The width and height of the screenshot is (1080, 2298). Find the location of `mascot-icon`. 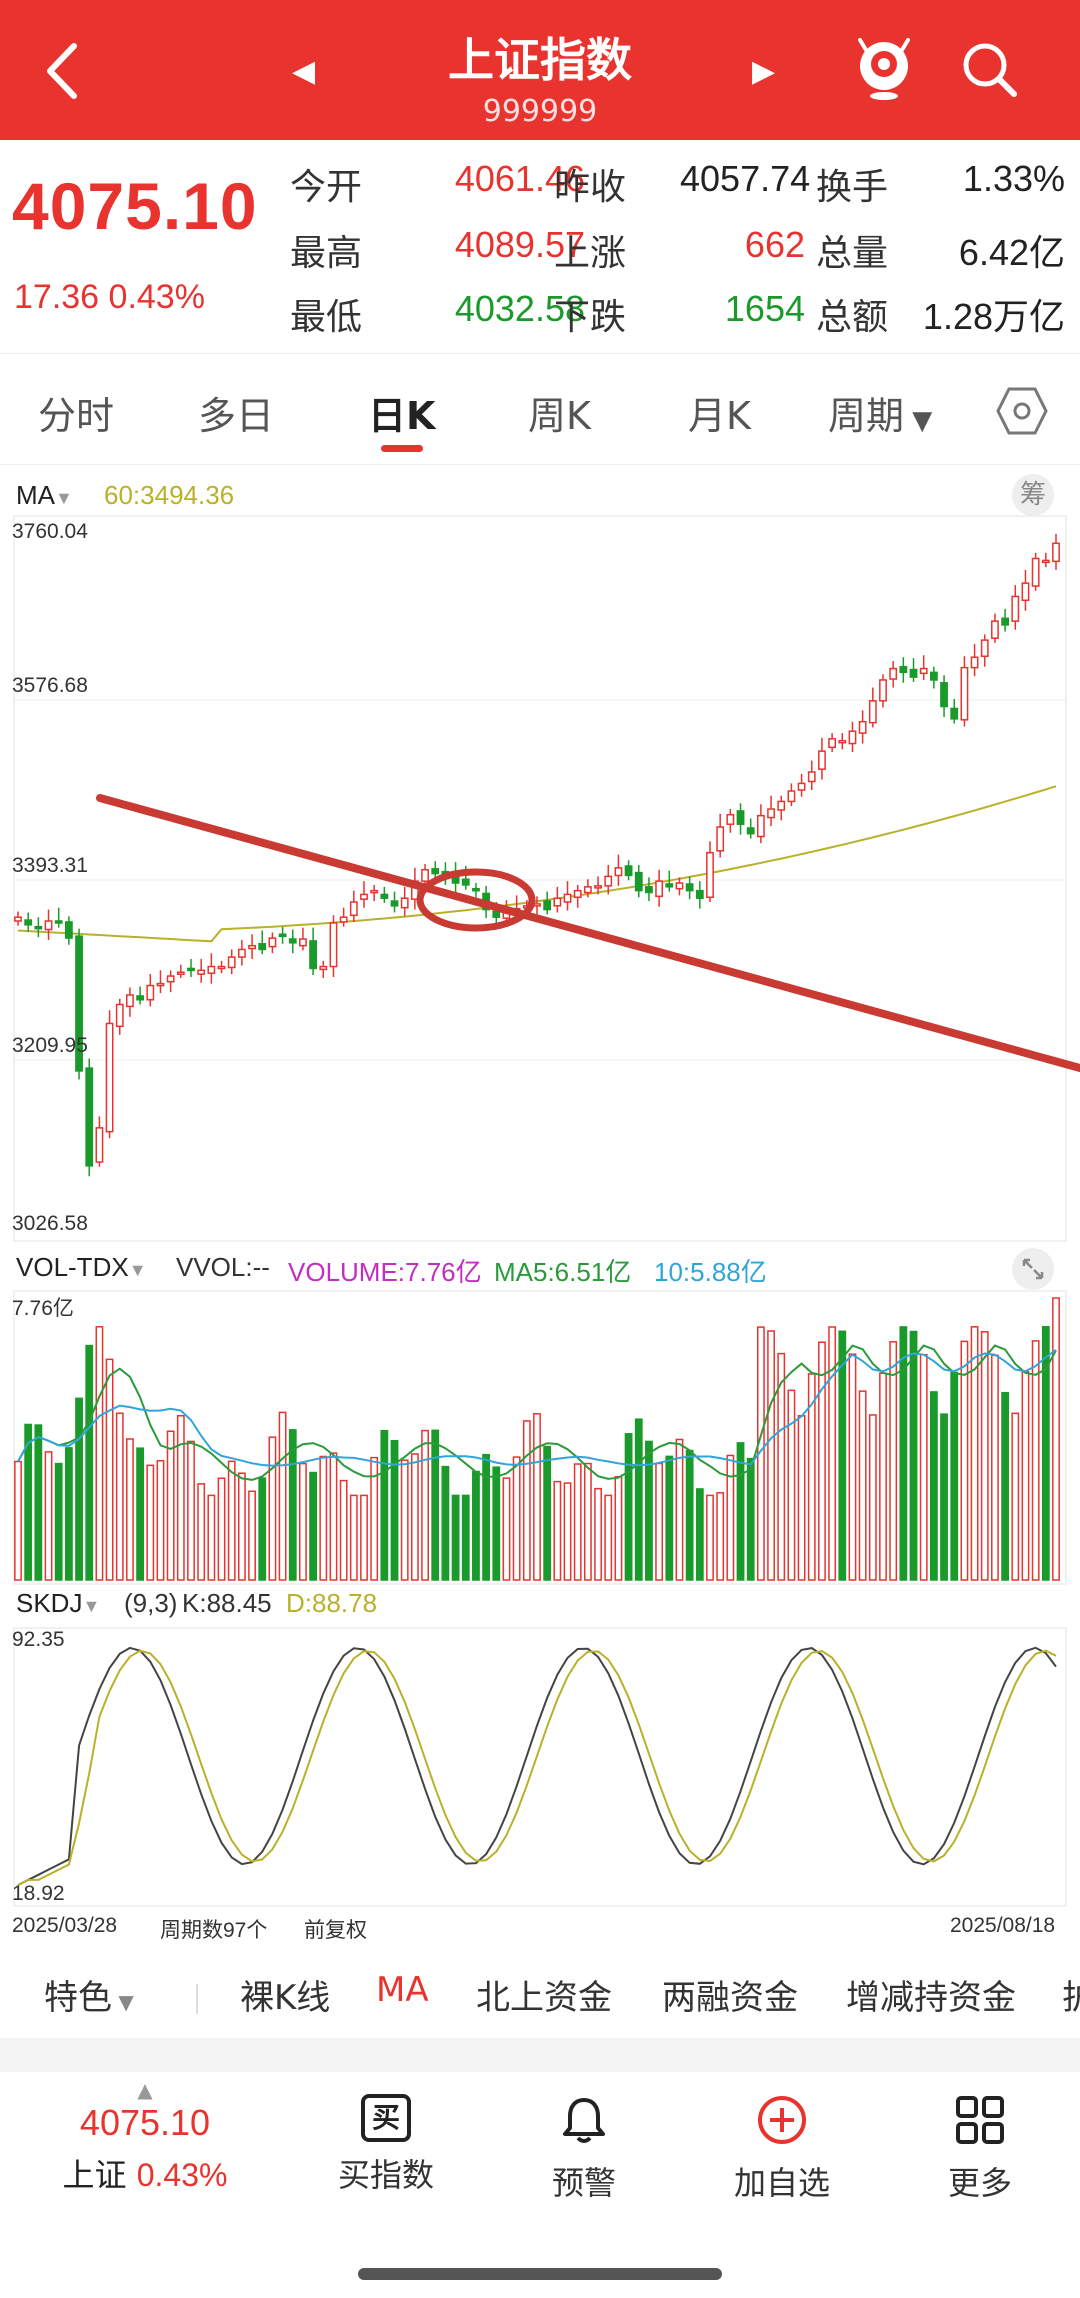

mascot-icon is located at coordinates (884, 69).